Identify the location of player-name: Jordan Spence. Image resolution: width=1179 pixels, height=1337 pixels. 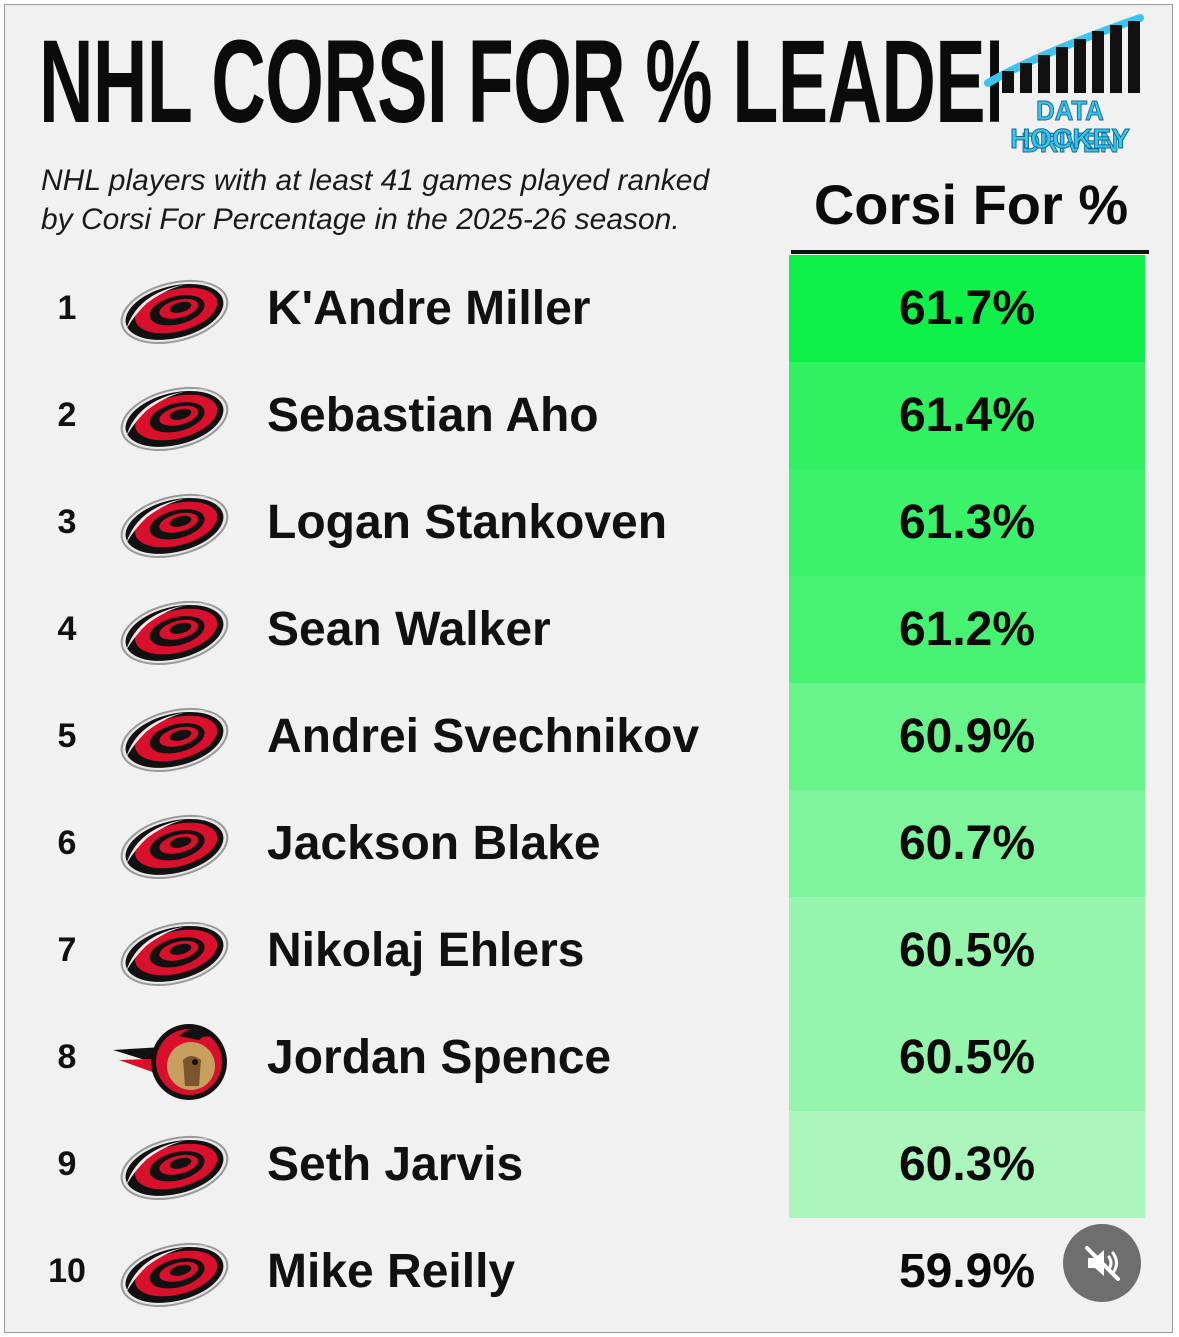
(439, 1057).